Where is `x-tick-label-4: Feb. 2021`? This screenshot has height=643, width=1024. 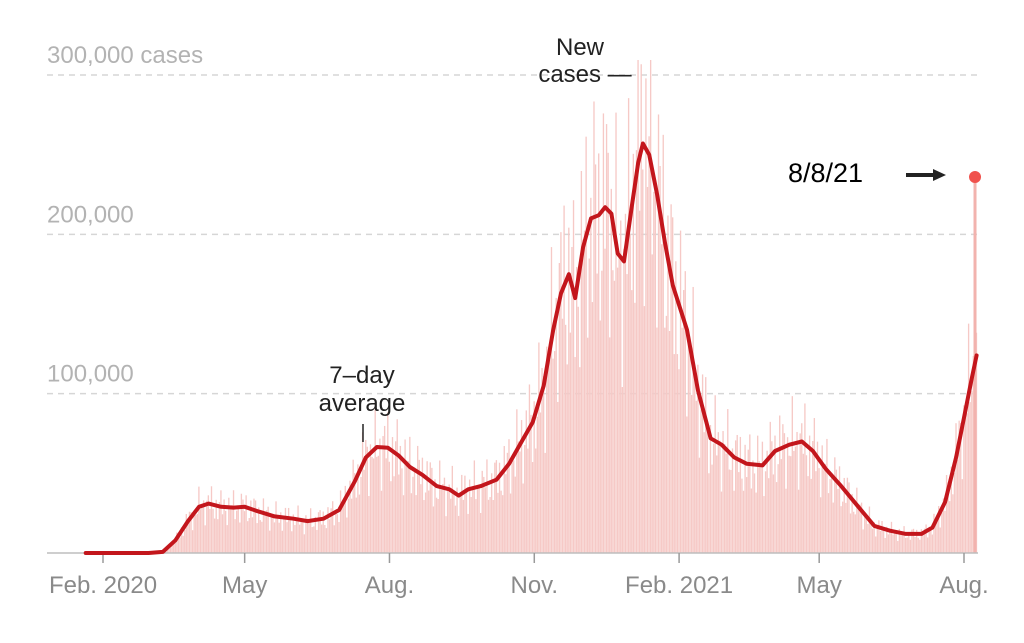 x-tick-label-4: Feb. 2021 is located at coordinates (679, 585).